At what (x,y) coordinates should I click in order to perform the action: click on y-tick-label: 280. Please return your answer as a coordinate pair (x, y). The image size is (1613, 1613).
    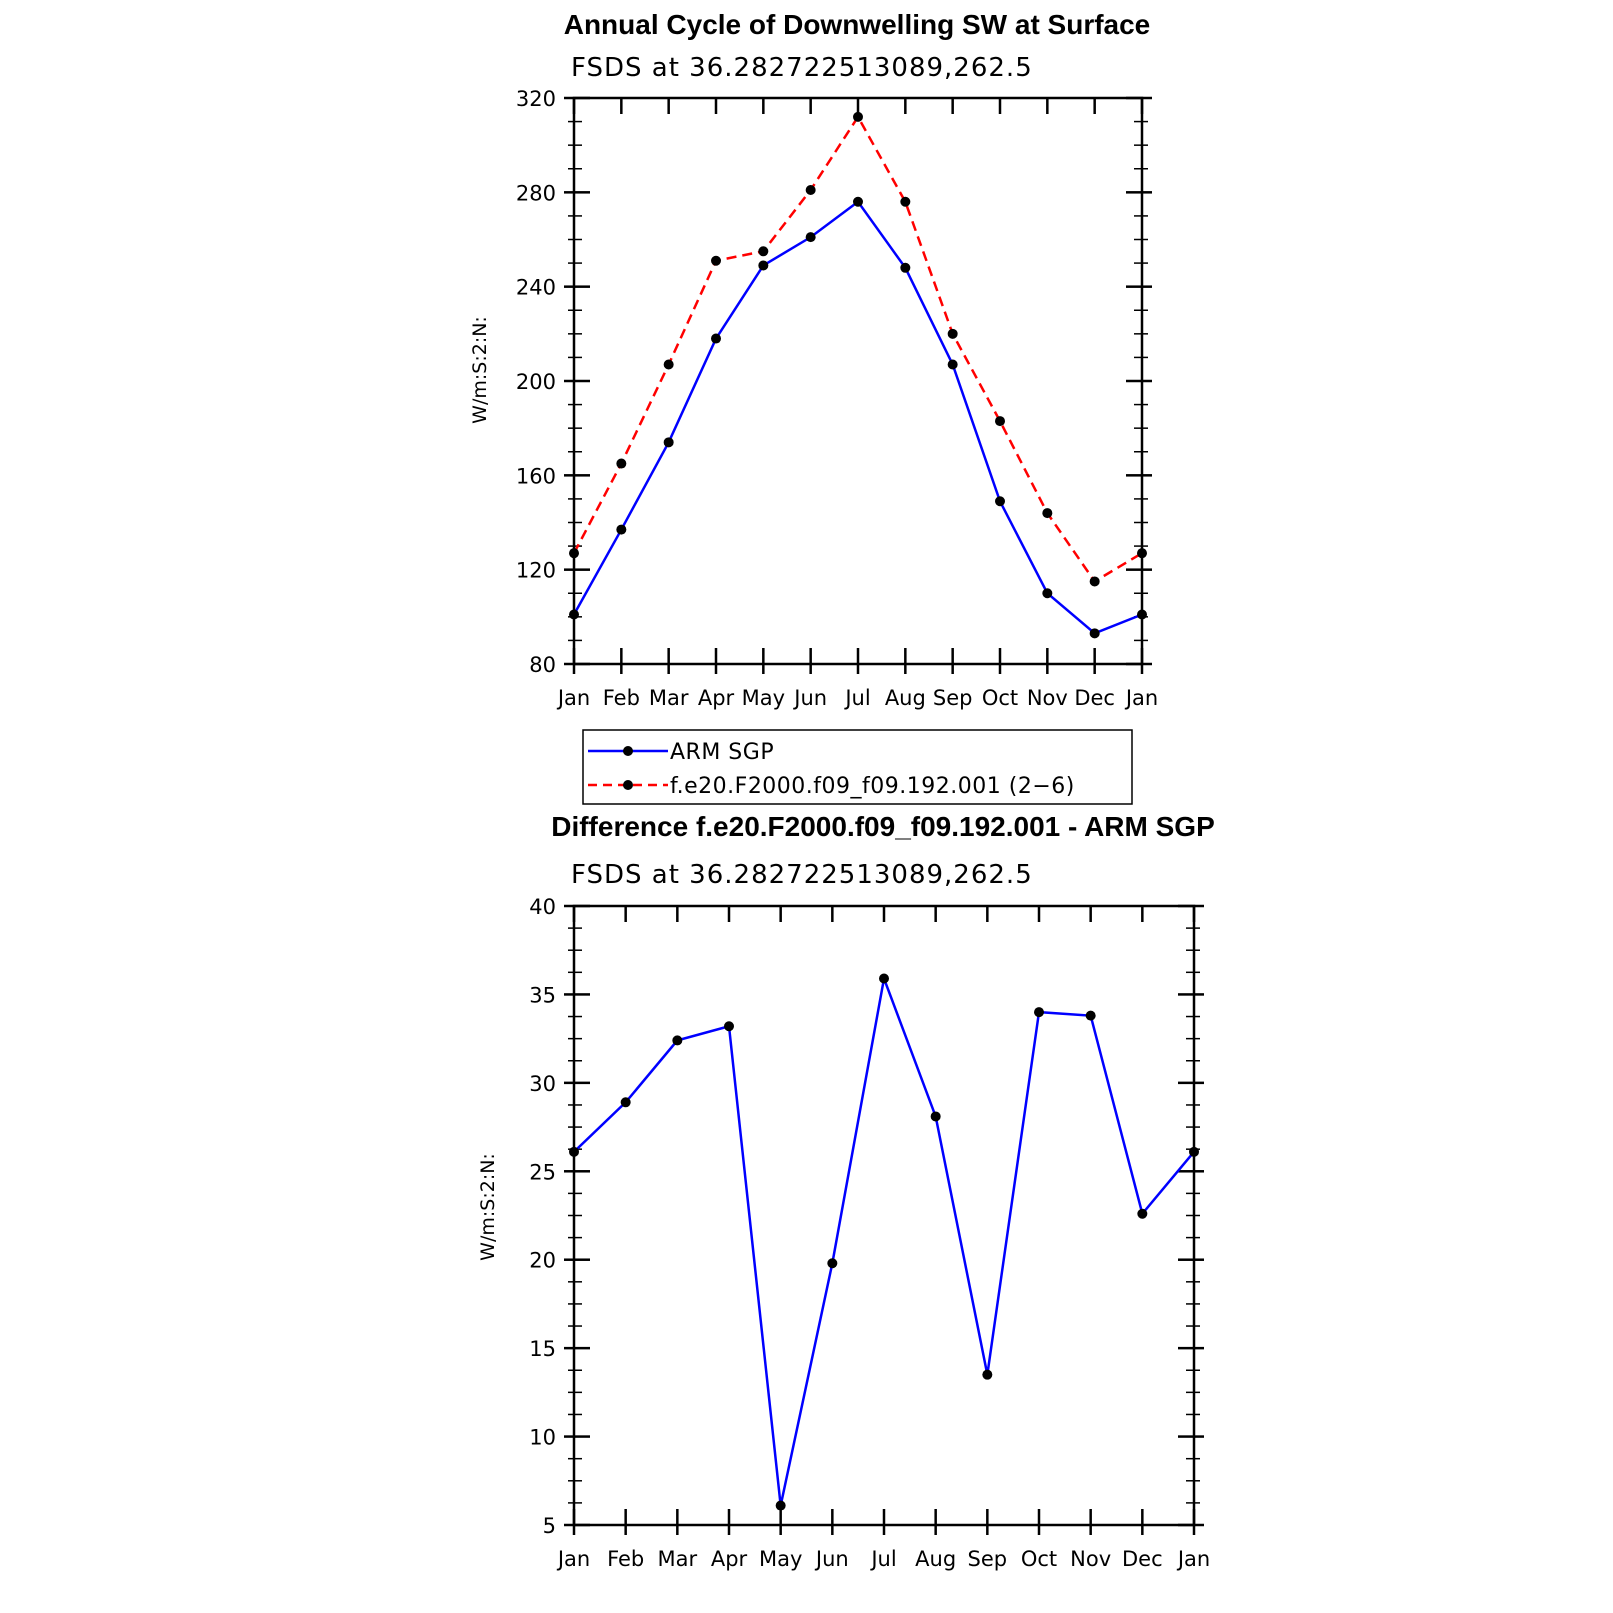
    Looking at the image, I should click on (536, 193).